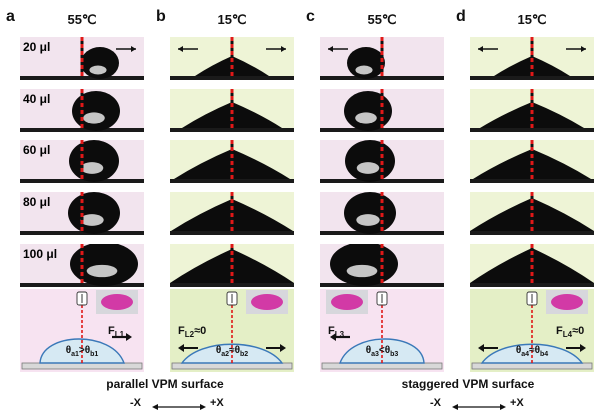  What do you see at coordinates (37, 99) in the screenshot?
I see `volume-label: 40 μl` at bounding box center [37, 99].